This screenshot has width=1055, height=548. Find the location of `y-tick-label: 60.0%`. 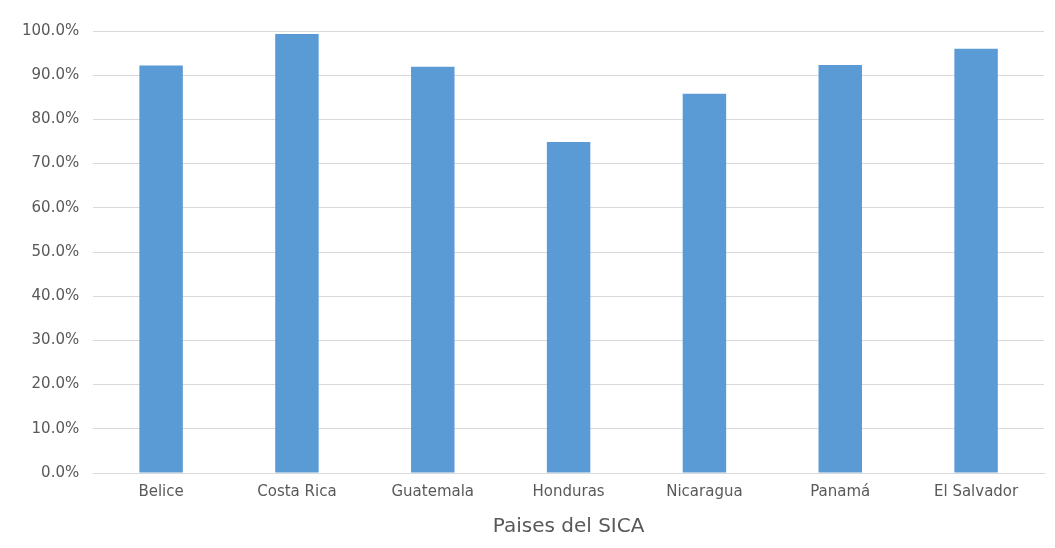

y-tick-label: 60.0% is located at coordinates (55, 206).